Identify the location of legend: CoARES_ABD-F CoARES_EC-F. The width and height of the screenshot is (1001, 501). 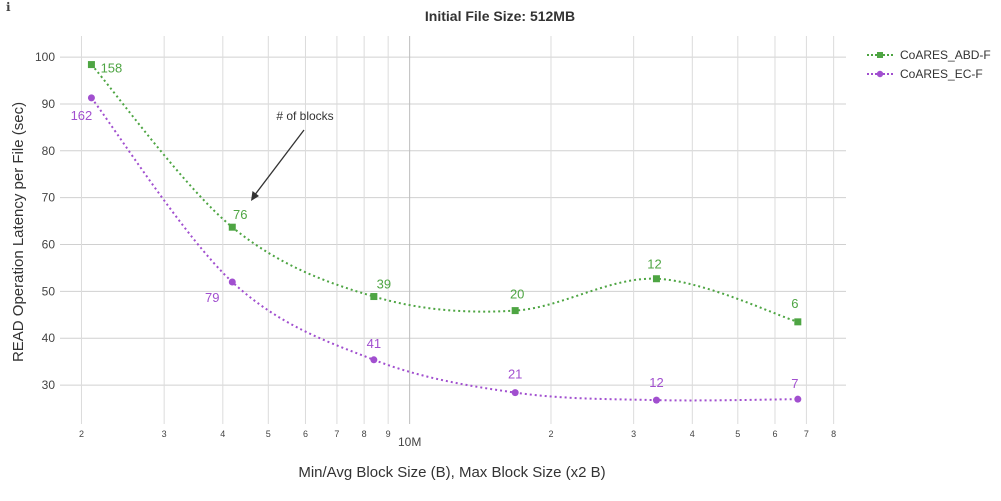
(929, 64).